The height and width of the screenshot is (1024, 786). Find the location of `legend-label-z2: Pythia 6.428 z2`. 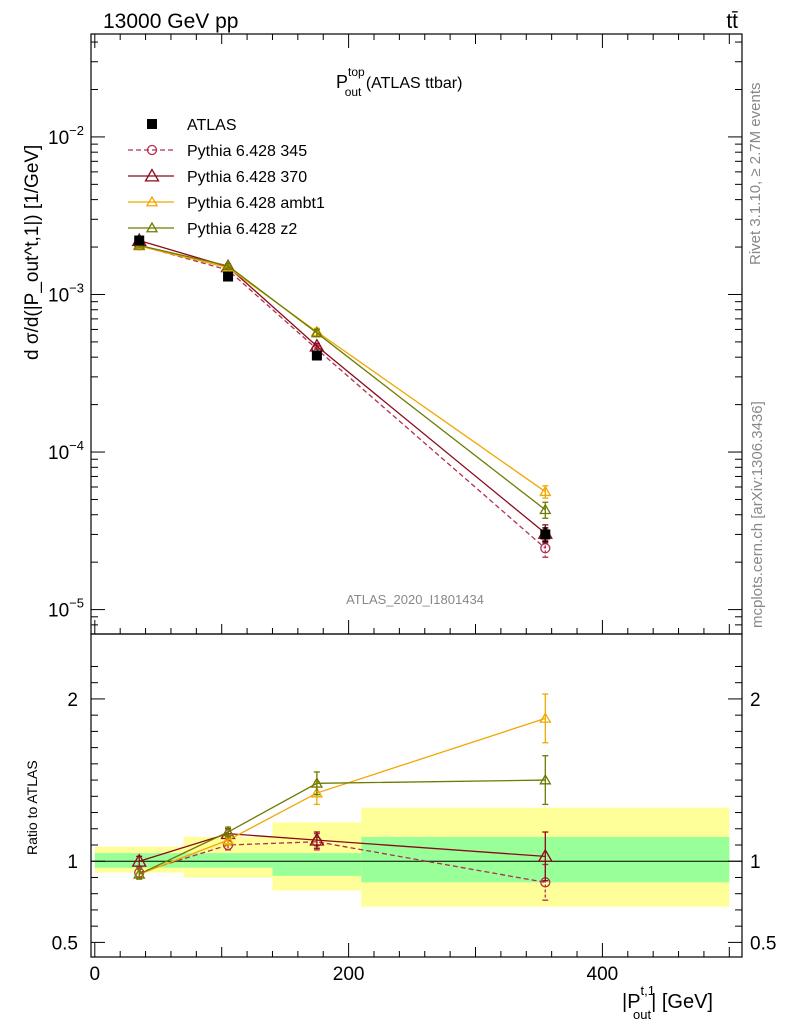

legend-label-z2: Pythia 6.428 z2 is located at coordinates (242, 229).